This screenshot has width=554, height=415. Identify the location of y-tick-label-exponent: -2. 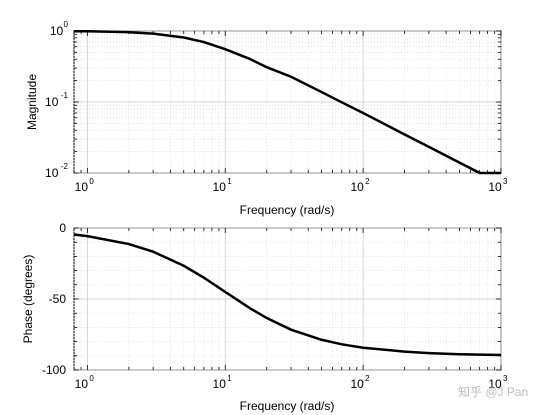
(65, 166).